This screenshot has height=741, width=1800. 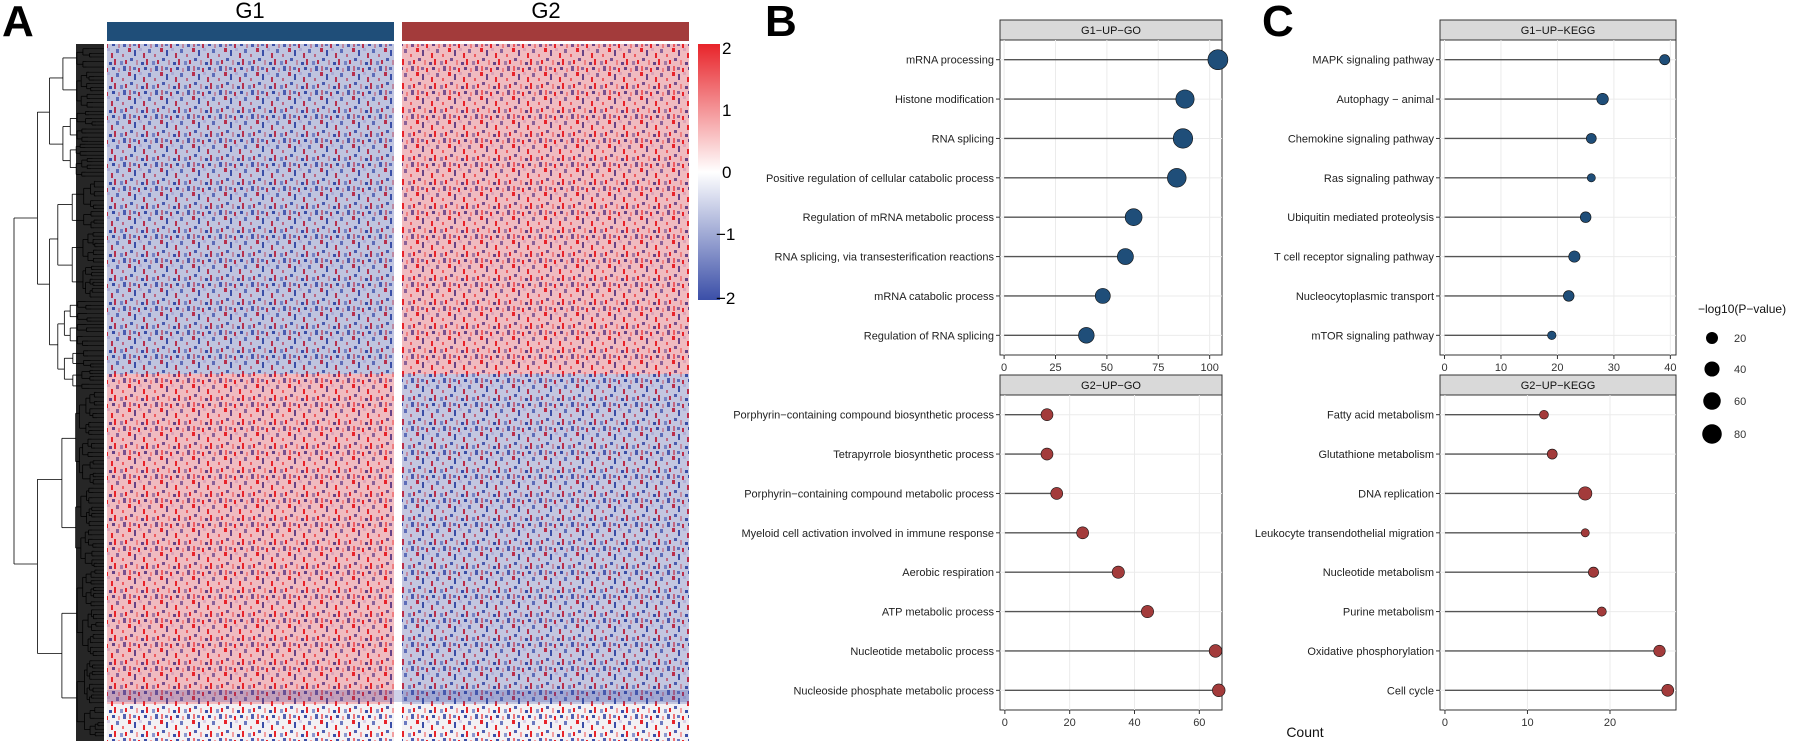 What do you see at coordinates (1740, 402) in the screenshot?
I see `size-legend-label: 60` at bounding box center [1740, 402].